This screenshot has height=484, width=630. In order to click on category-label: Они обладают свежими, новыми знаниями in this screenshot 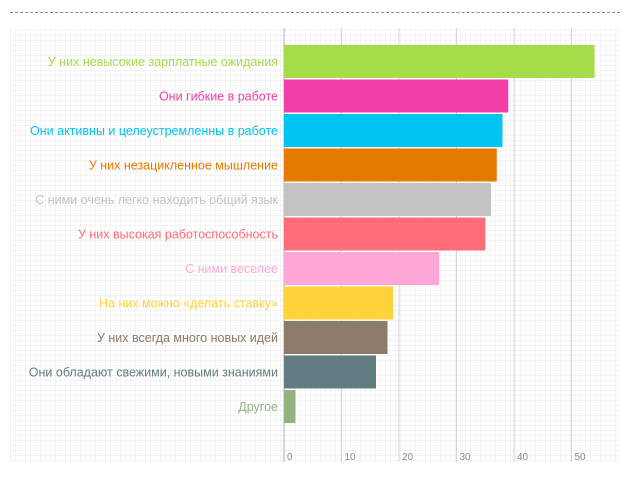, I will do `click(153, 373)`.